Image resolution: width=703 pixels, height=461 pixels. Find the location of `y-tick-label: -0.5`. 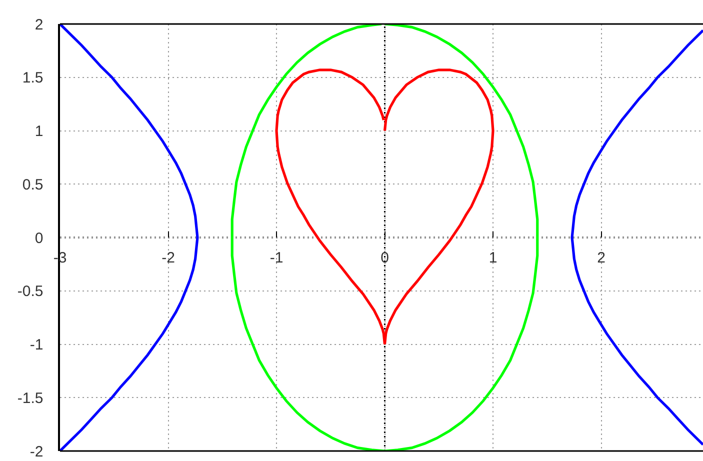

y-tick-label: -0.5 is located at coordinates (30, 291).